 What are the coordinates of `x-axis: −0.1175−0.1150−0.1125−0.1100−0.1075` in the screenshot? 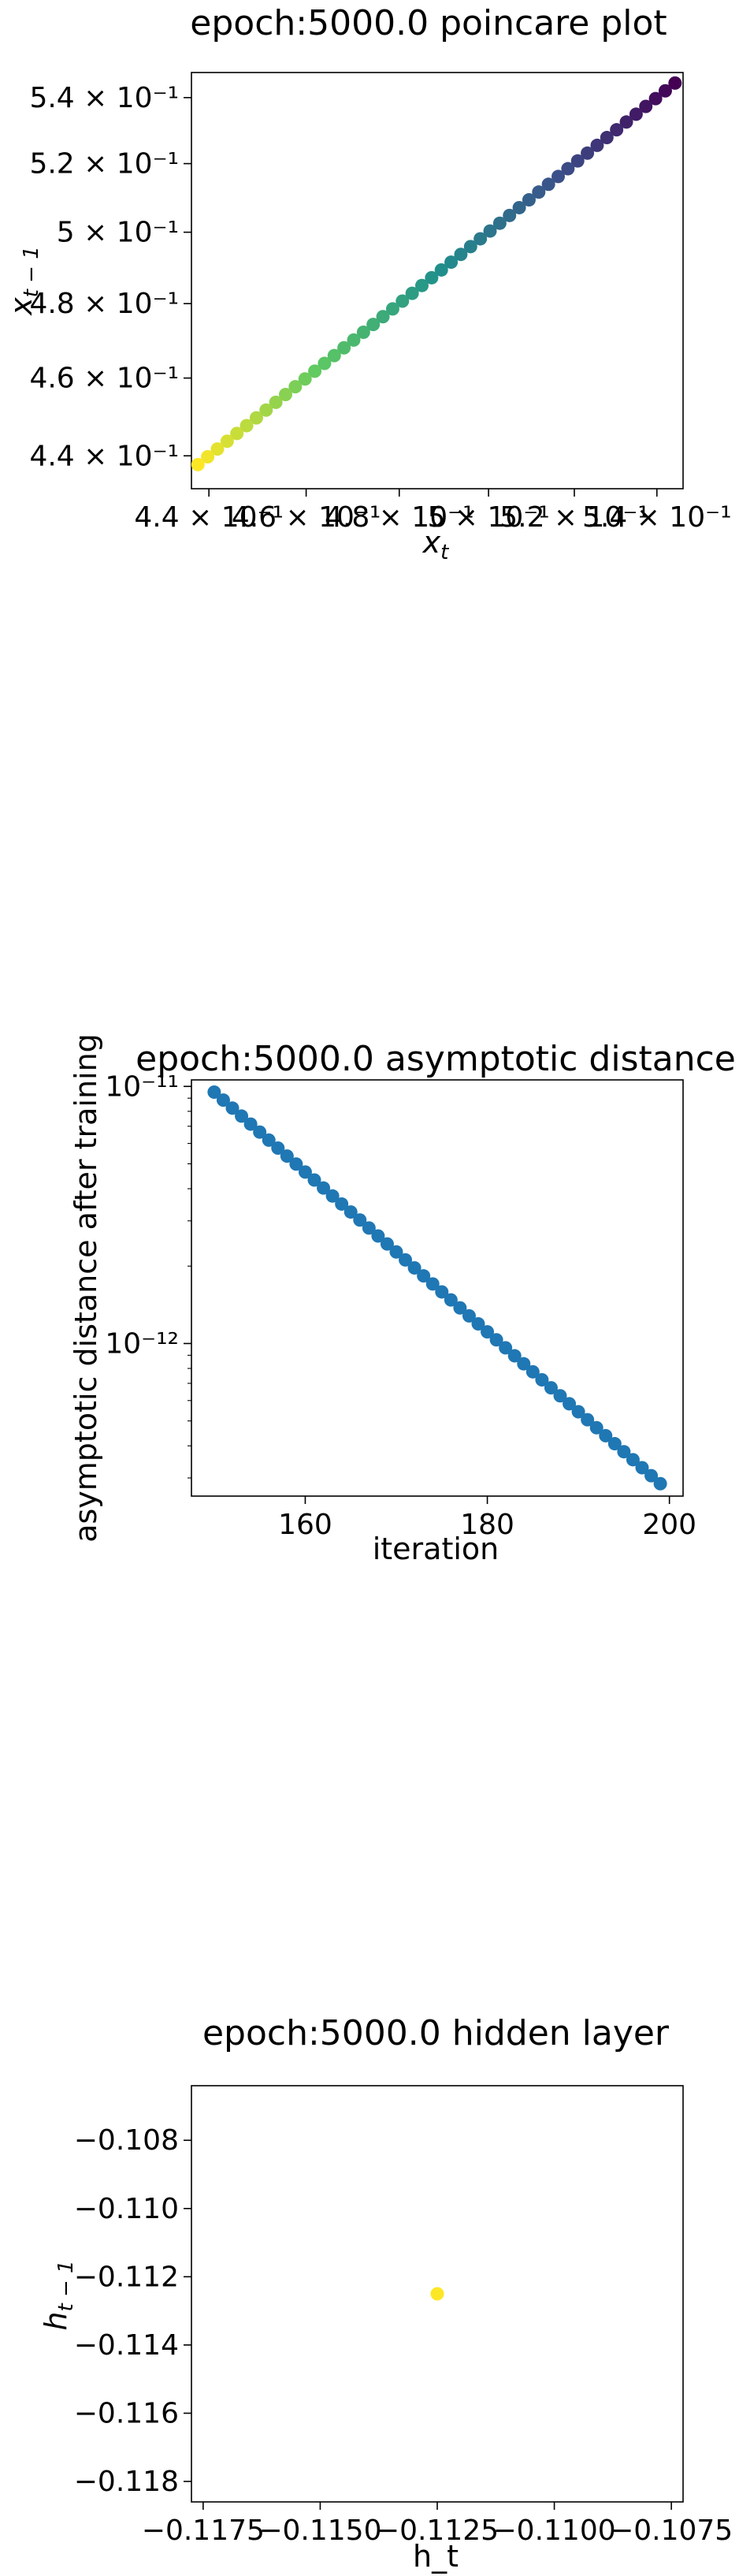 It's located at (438, 2524).